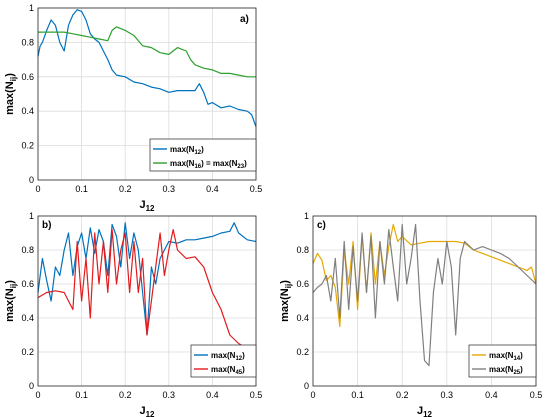  I want to click on legend: max(N14) max(N25), so click(502, 361).